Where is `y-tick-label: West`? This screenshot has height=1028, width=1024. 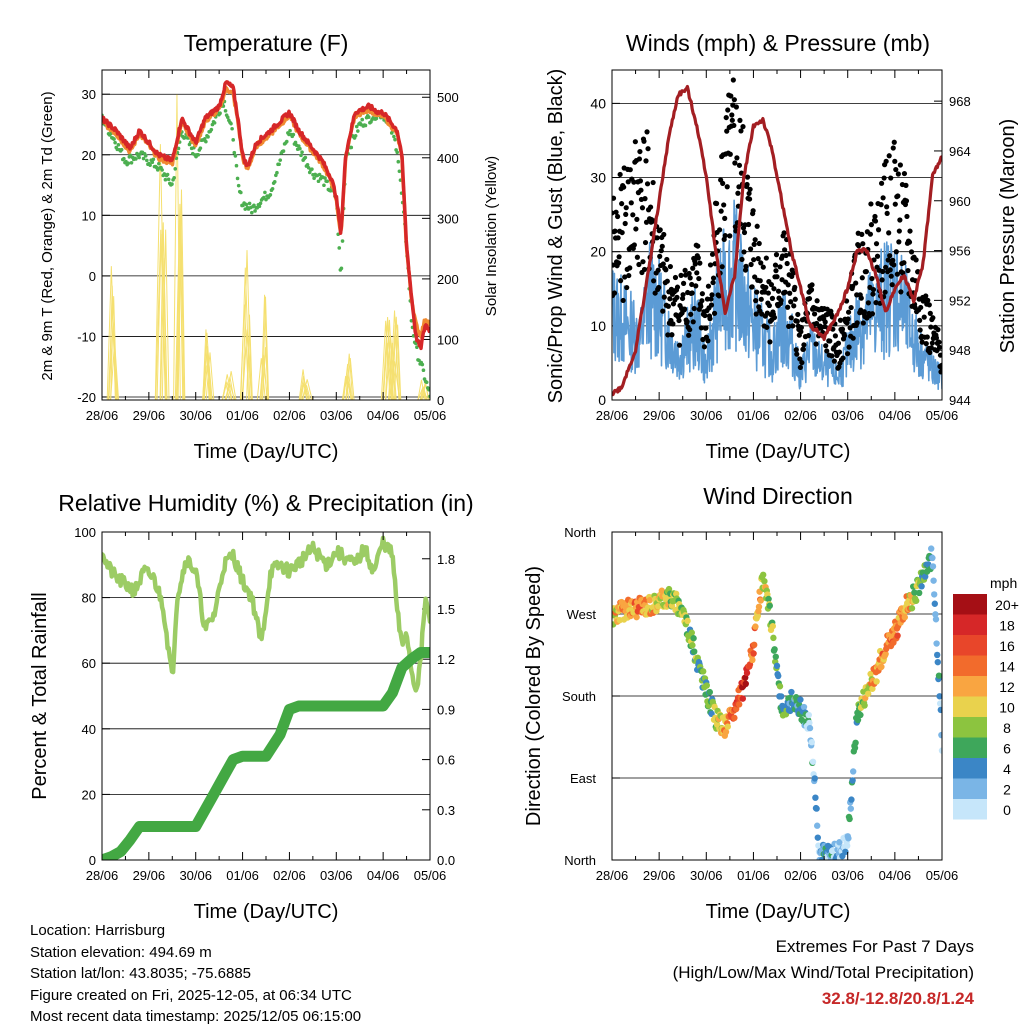 y-tick-label: West is located at coordinates (582, 614).